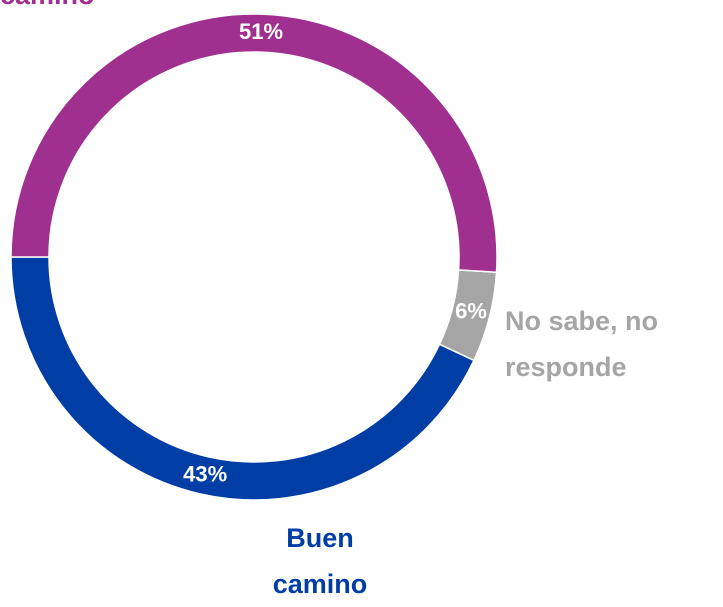 The image size is (723, 607). Describe the element at coordinates (205, 473) in the screenshot. I see `value-label: 43%` at that location.